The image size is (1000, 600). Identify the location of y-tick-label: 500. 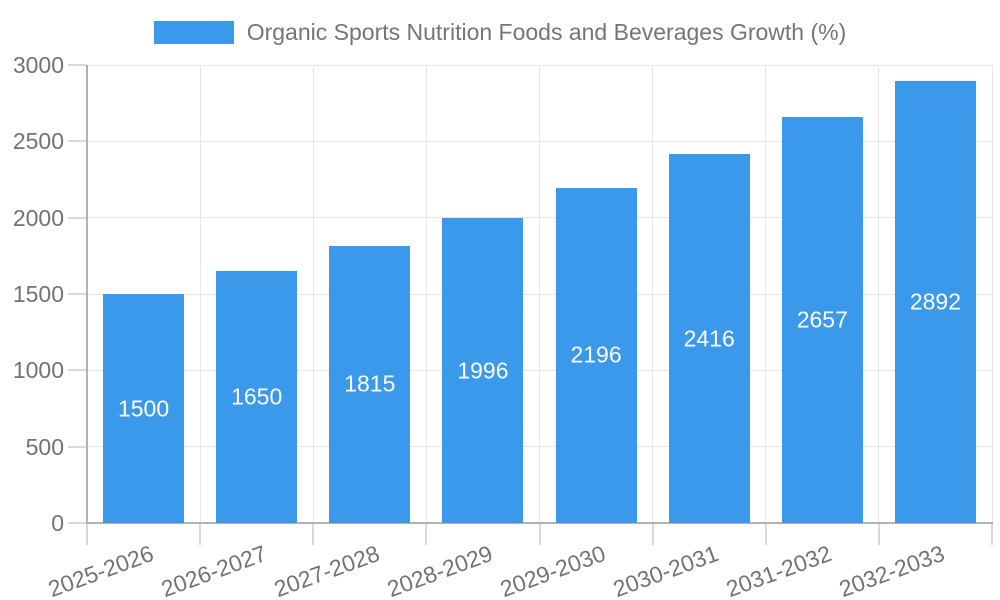
(44, 446).